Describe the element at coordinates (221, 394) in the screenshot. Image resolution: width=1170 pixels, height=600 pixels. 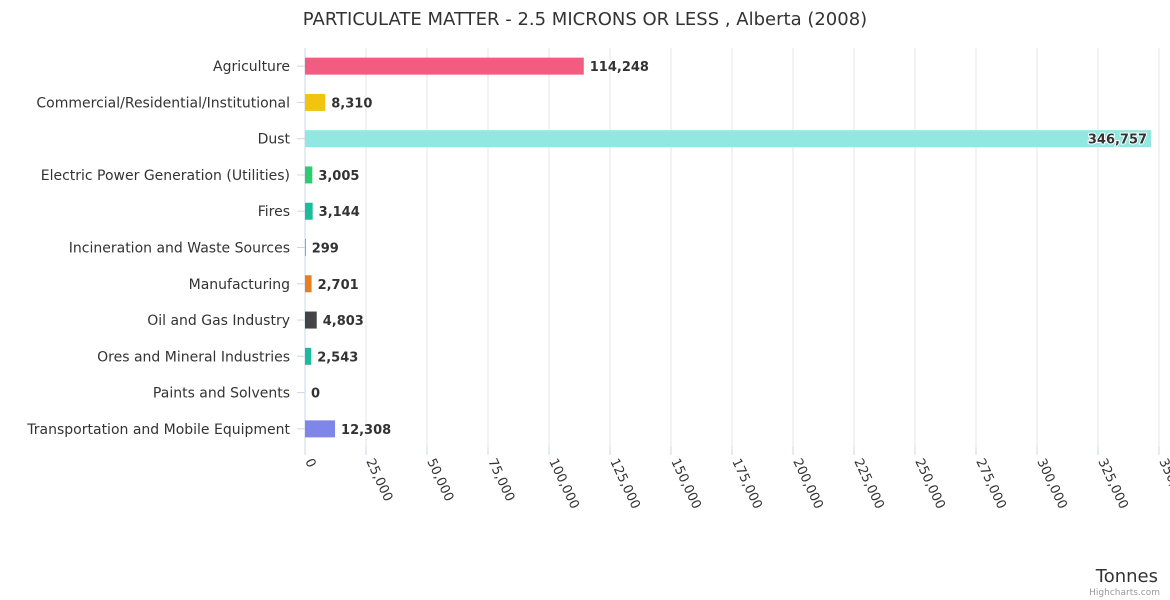
I see `category-label: Paints and Solvents` at that location.